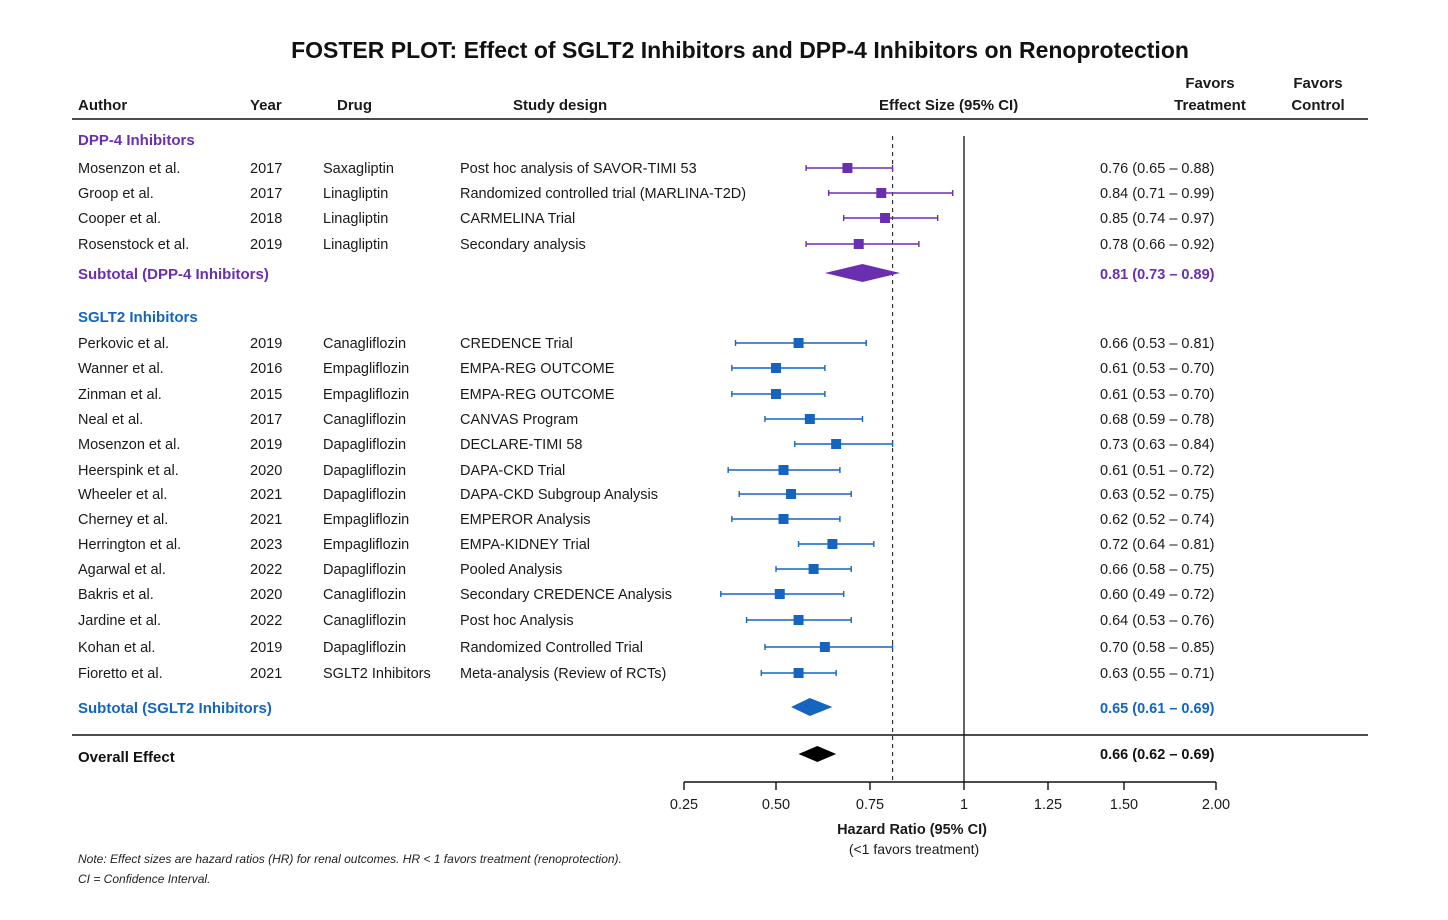  I want to click on subtotal-effect-ci-sglt2: 0.65 (0.61 – 0.69), so click(1157, 709).